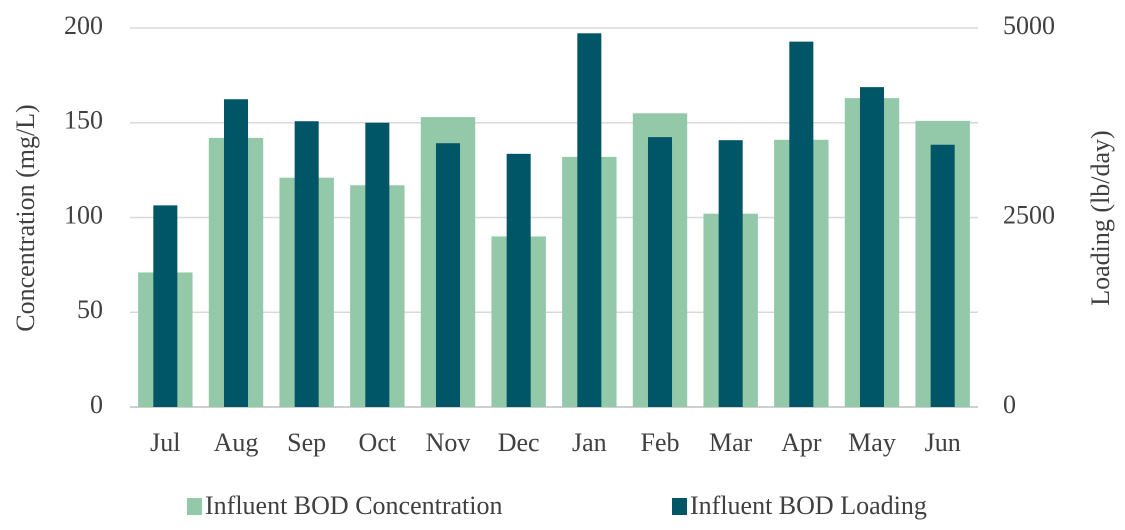 This screenshot has height=530, width=1125. I want to click on y-tick-label: 0, so click(96, 404).